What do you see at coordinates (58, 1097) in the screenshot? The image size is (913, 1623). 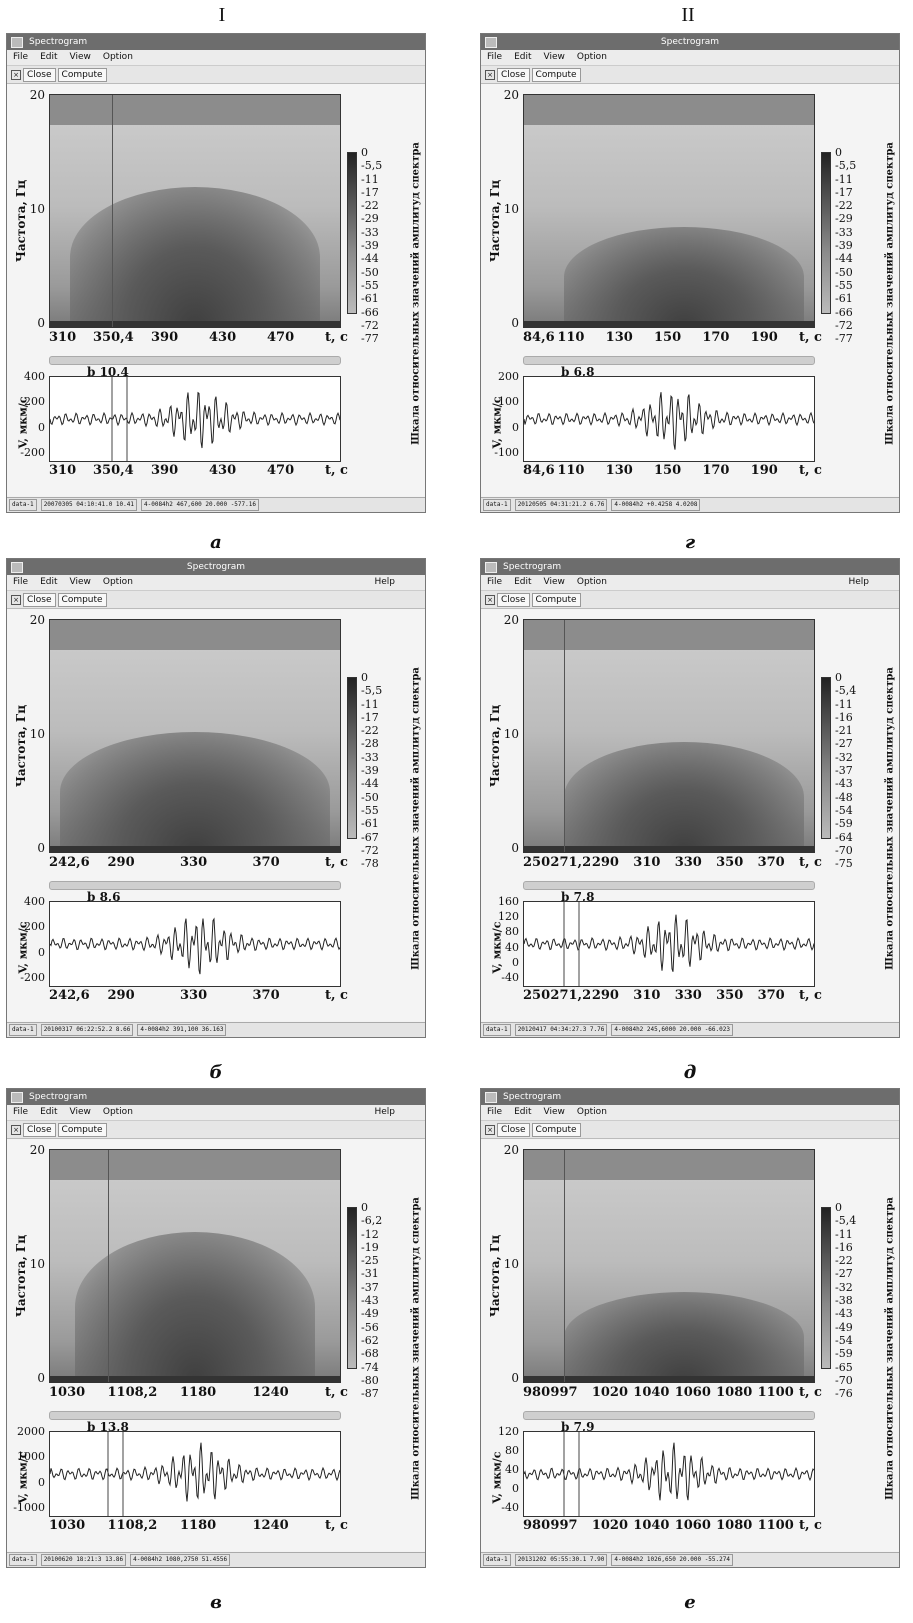 I see `window-title: Spectrogram` at bounding box center [58, 1097].